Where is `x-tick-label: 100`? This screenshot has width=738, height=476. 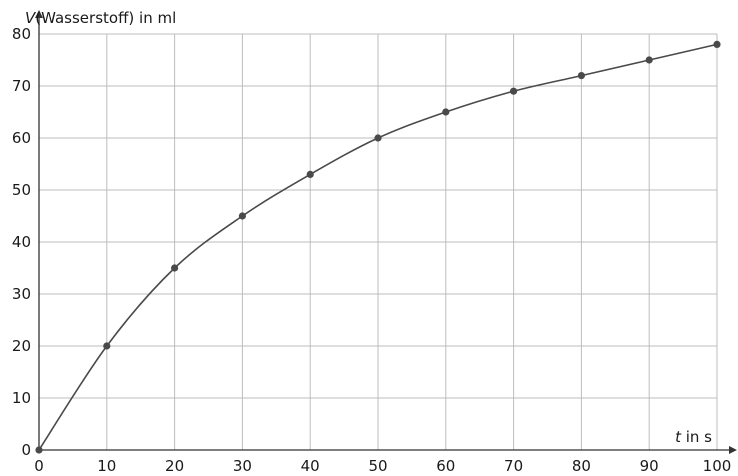 x-tick-label: 100 is located at coordinates (717, 466).